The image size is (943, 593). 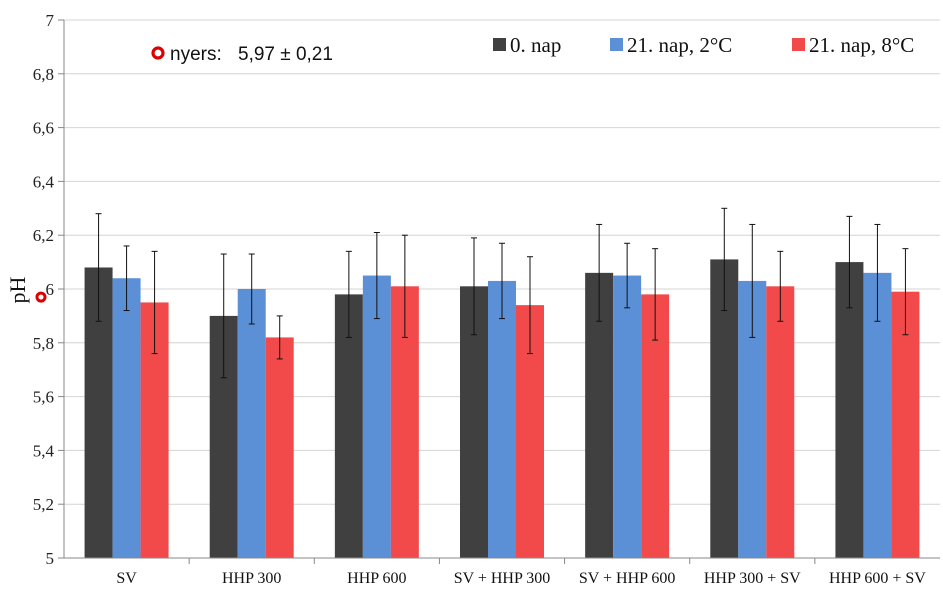 What do you see at coordinates (158, 53) in the screenshot?
I see `raw-marker-icon` at bounding box center [158, 53].